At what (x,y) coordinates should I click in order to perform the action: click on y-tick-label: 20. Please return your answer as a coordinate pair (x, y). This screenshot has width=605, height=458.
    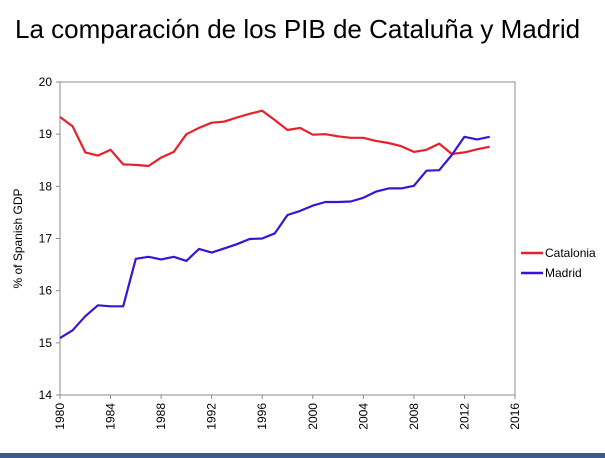
    Looking at the image, I should click on (46, 82).